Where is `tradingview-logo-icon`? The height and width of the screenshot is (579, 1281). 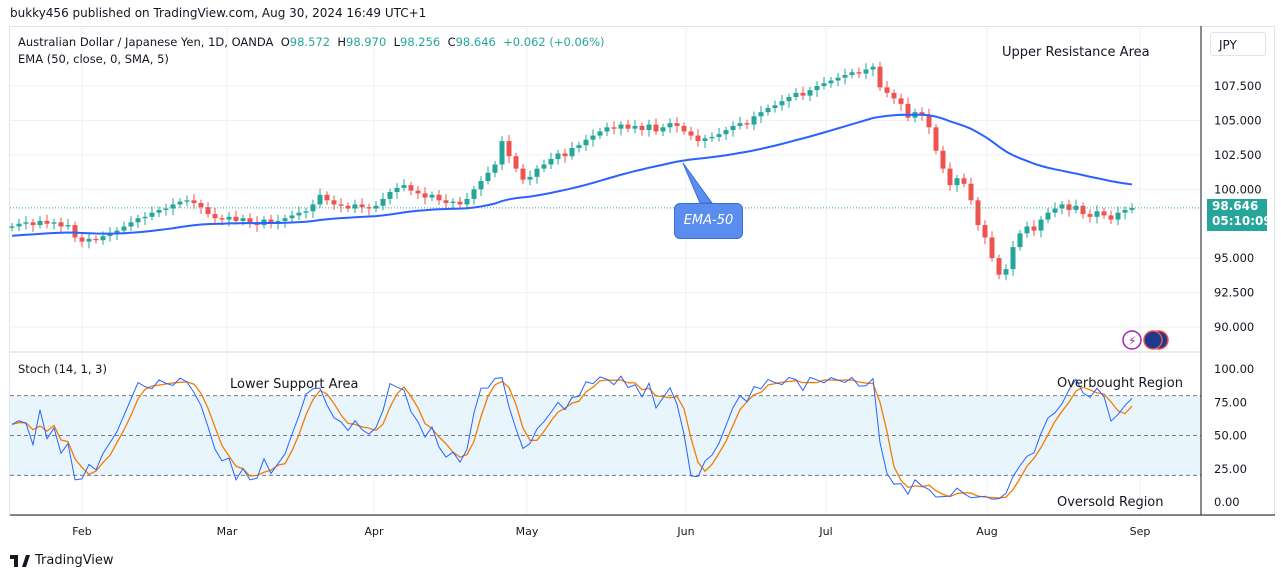
tradingview-logo-icon is located at coordinates (20, 560).